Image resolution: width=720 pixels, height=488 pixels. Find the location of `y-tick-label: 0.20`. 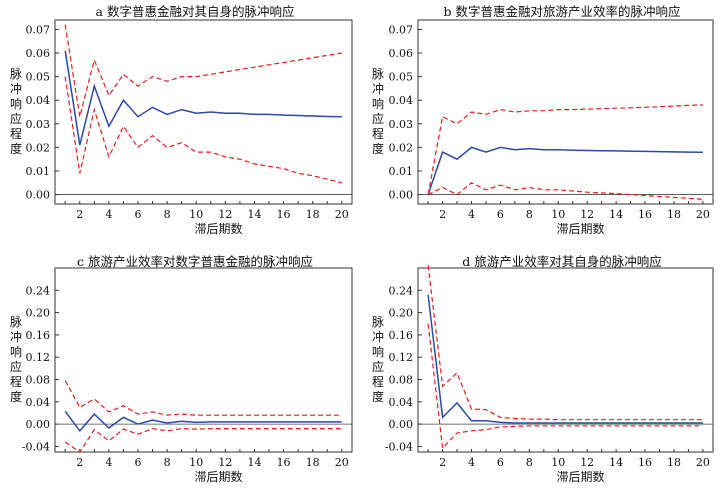

y-tick-label: 0.20 is located at coordinates (401, 313).